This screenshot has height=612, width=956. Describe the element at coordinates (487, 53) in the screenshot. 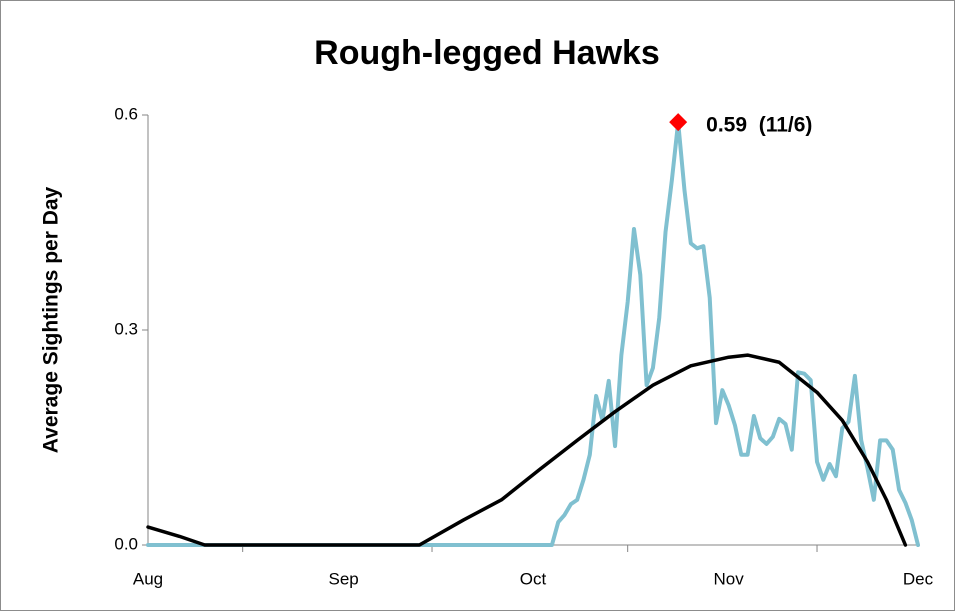

I see `chart-title: Rough-legged Hawks` at that location.